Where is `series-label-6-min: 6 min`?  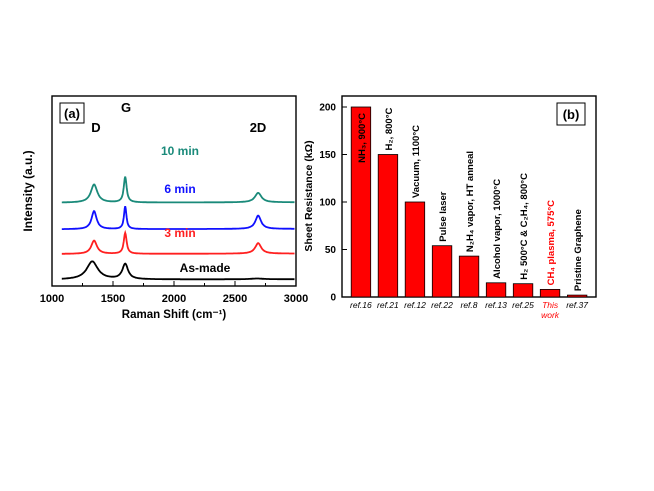 series-label-6-min: 6 min is located at coordinates (179, 189).